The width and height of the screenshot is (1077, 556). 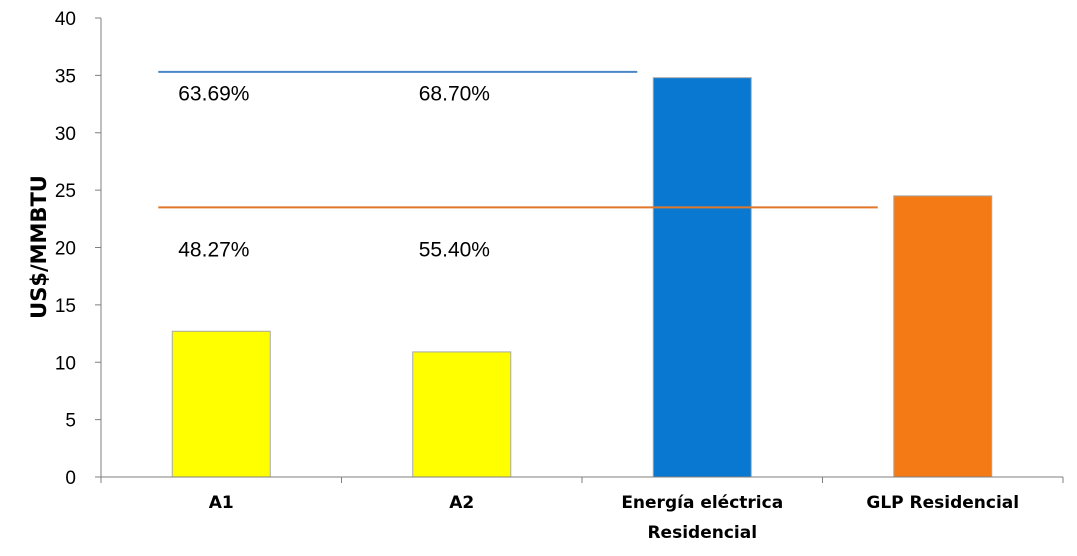 I want to click on y-tick-label: 20, so click(x=65, y=249).